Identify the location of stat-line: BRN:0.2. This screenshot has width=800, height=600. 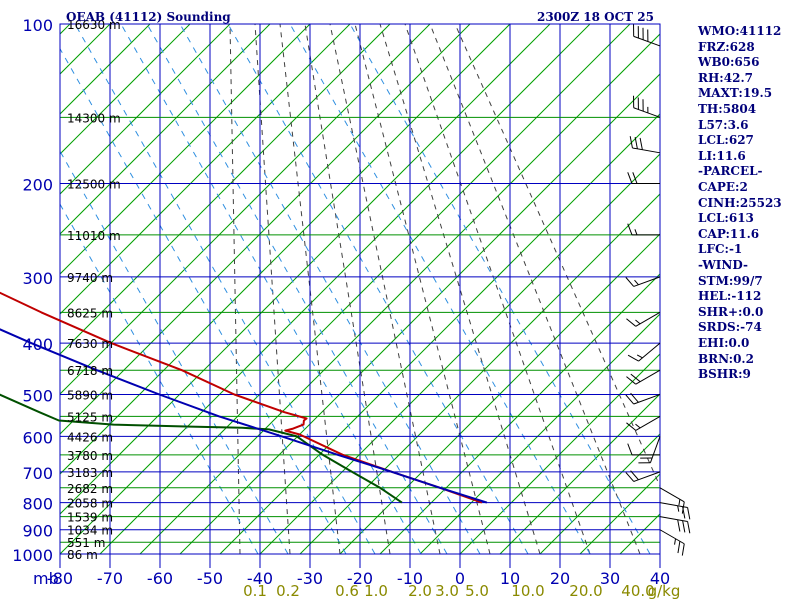
(726, 358).